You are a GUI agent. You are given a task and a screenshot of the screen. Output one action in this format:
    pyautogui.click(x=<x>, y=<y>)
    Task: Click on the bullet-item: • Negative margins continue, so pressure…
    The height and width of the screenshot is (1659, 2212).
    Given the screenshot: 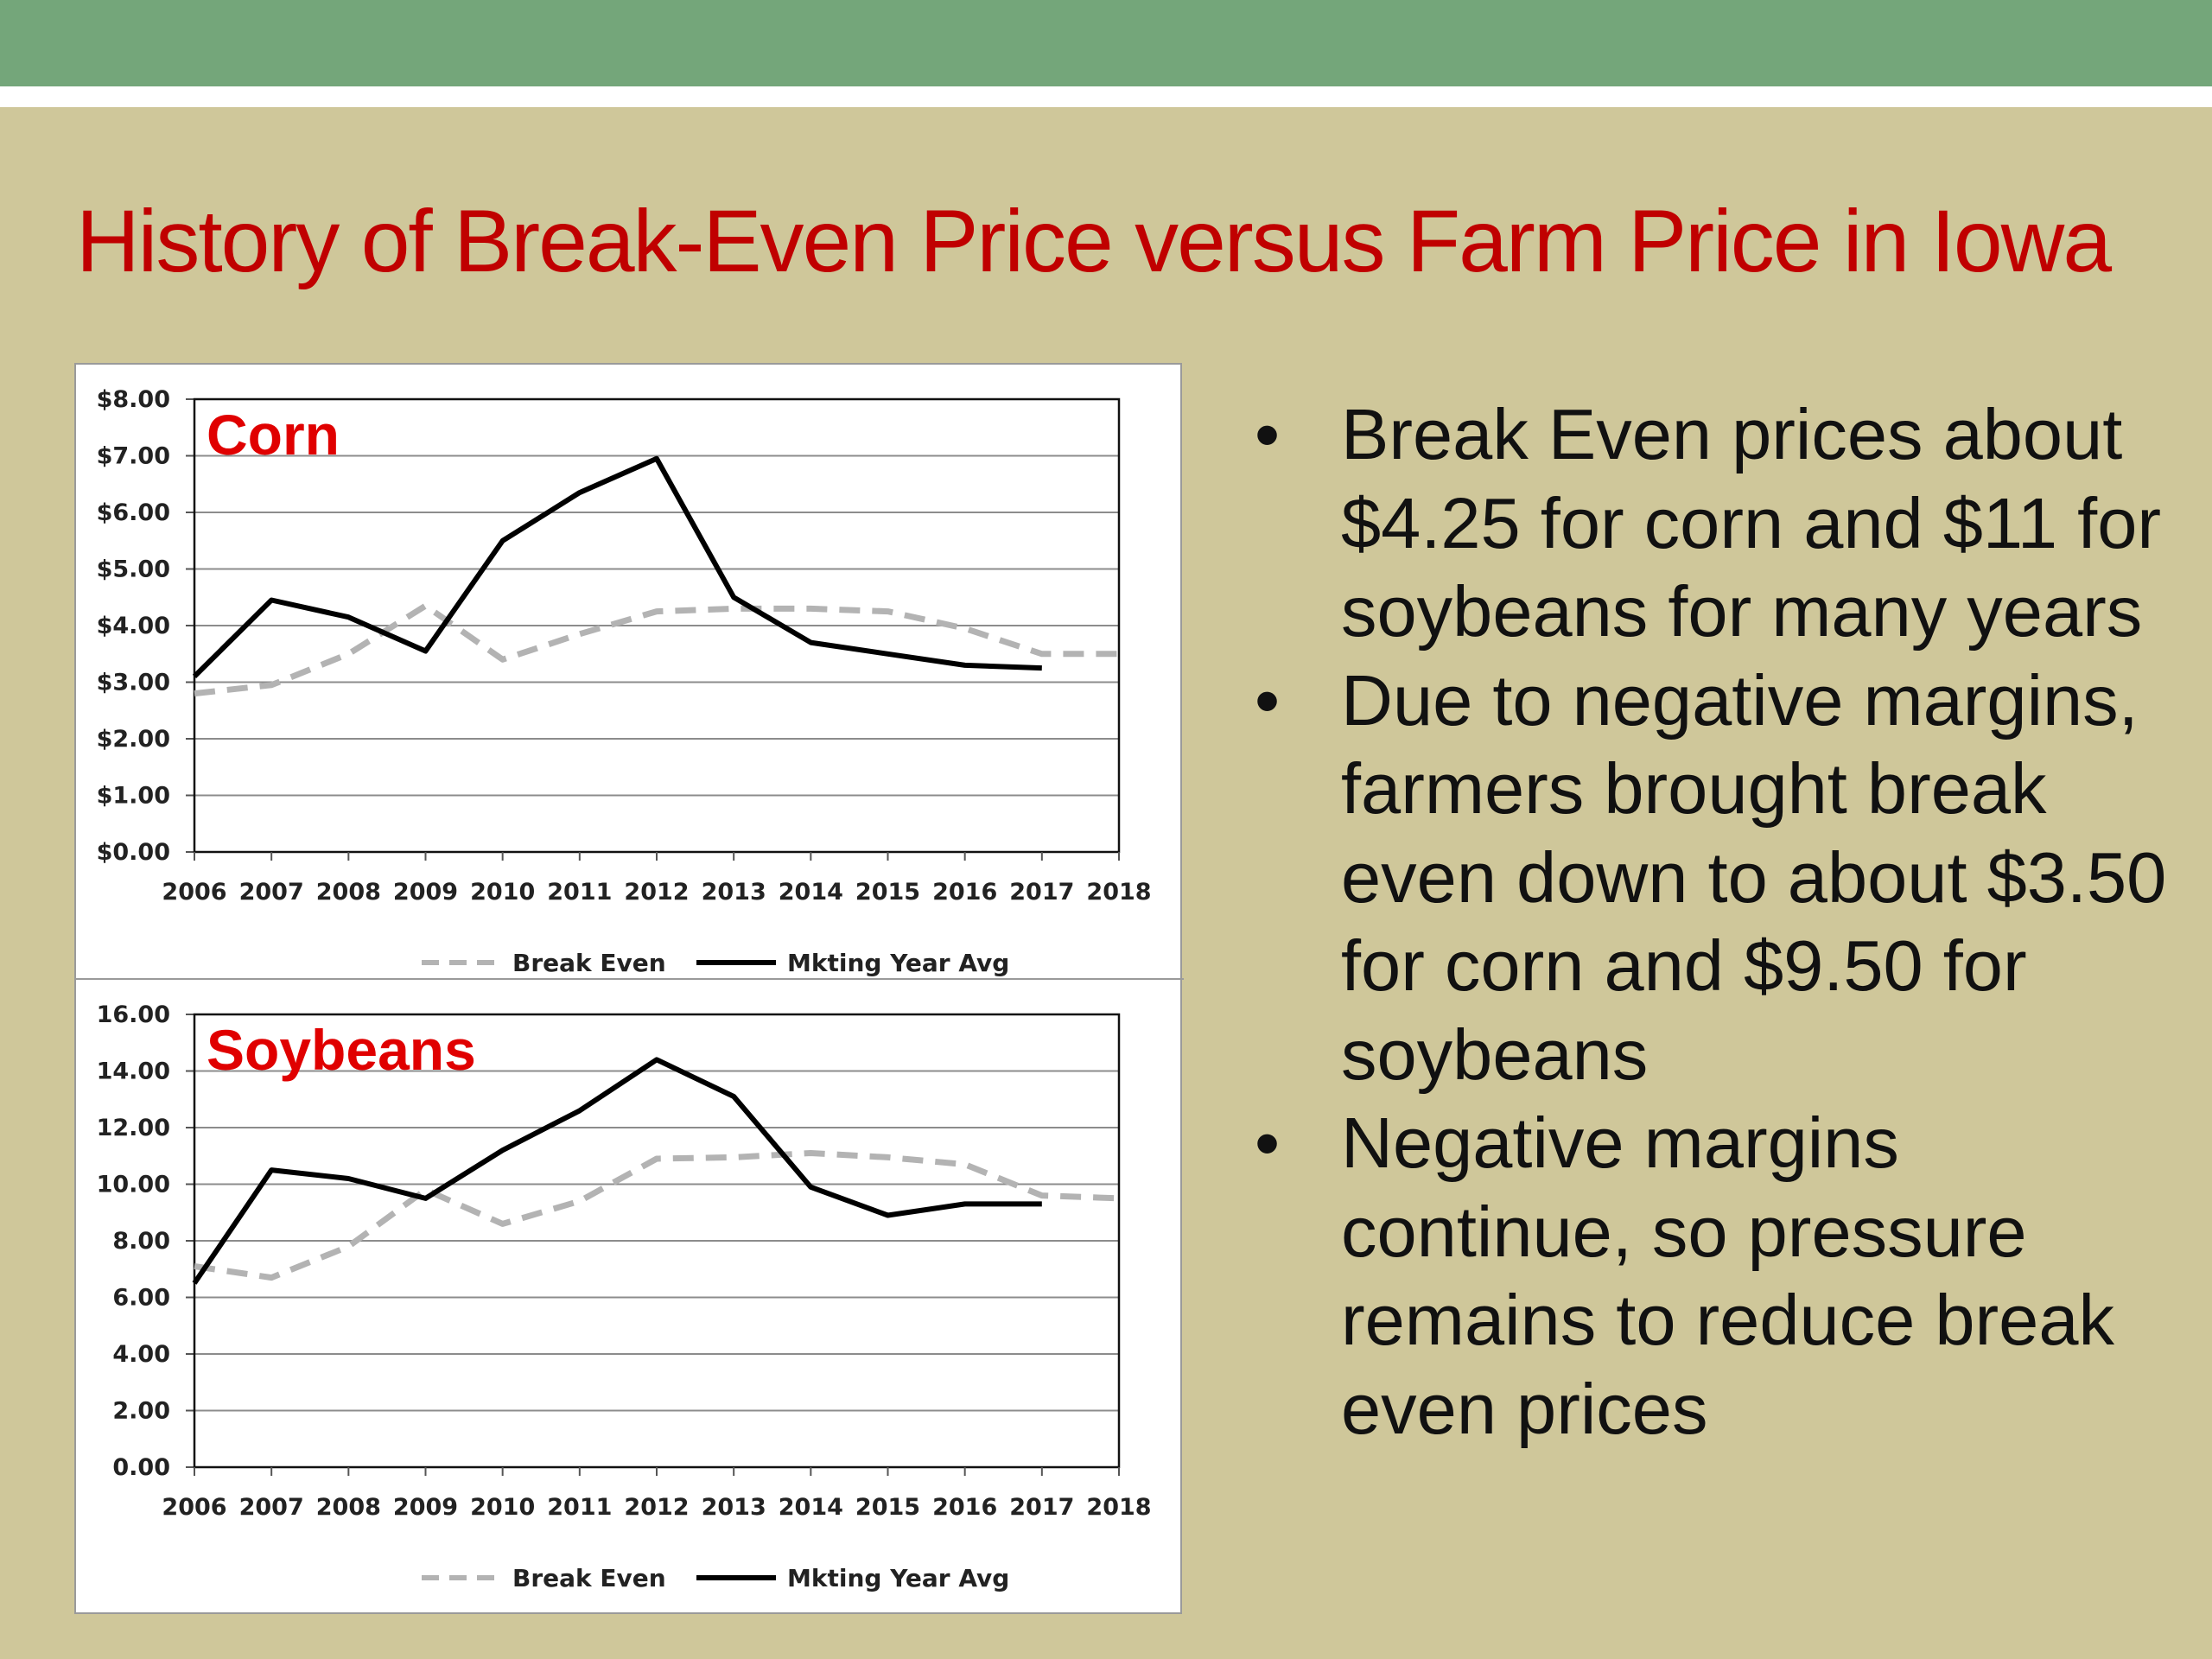 What is the action you would take?
    pyautogui.click(x=1710, y=1276)
    